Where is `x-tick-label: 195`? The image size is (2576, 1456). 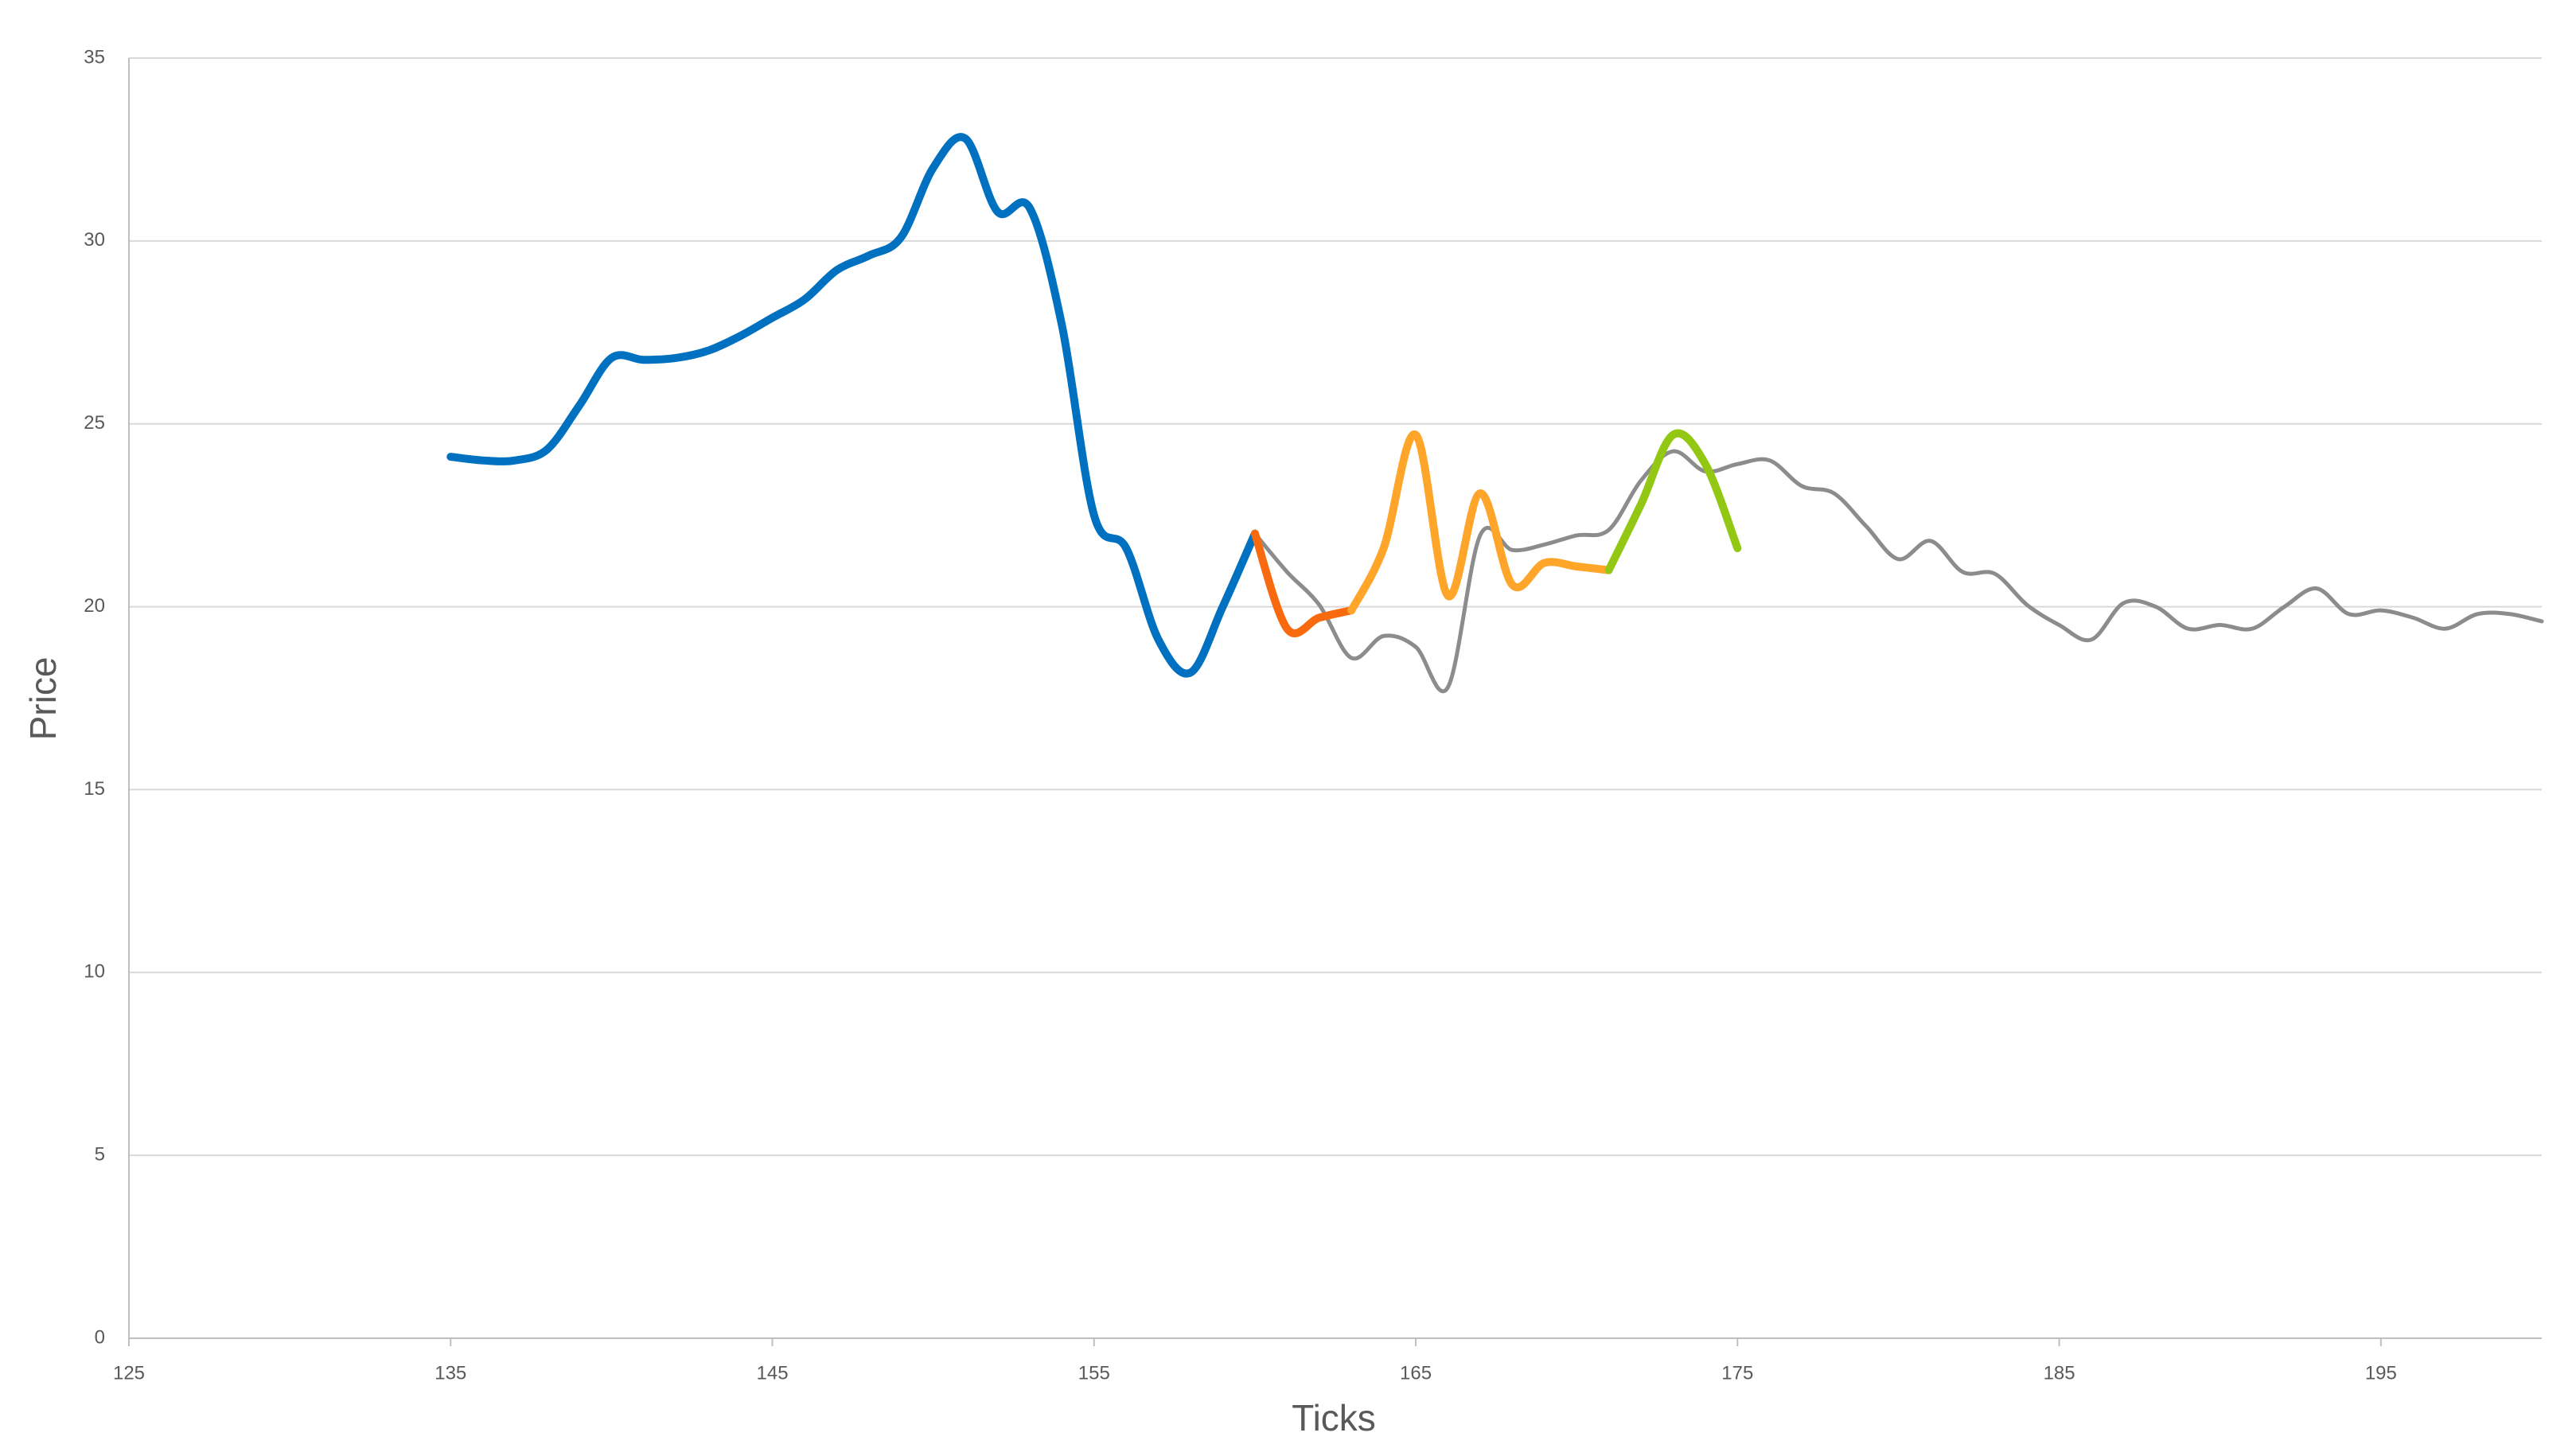 x-tick-label: 195 is located at coordinates (2381, 1373).